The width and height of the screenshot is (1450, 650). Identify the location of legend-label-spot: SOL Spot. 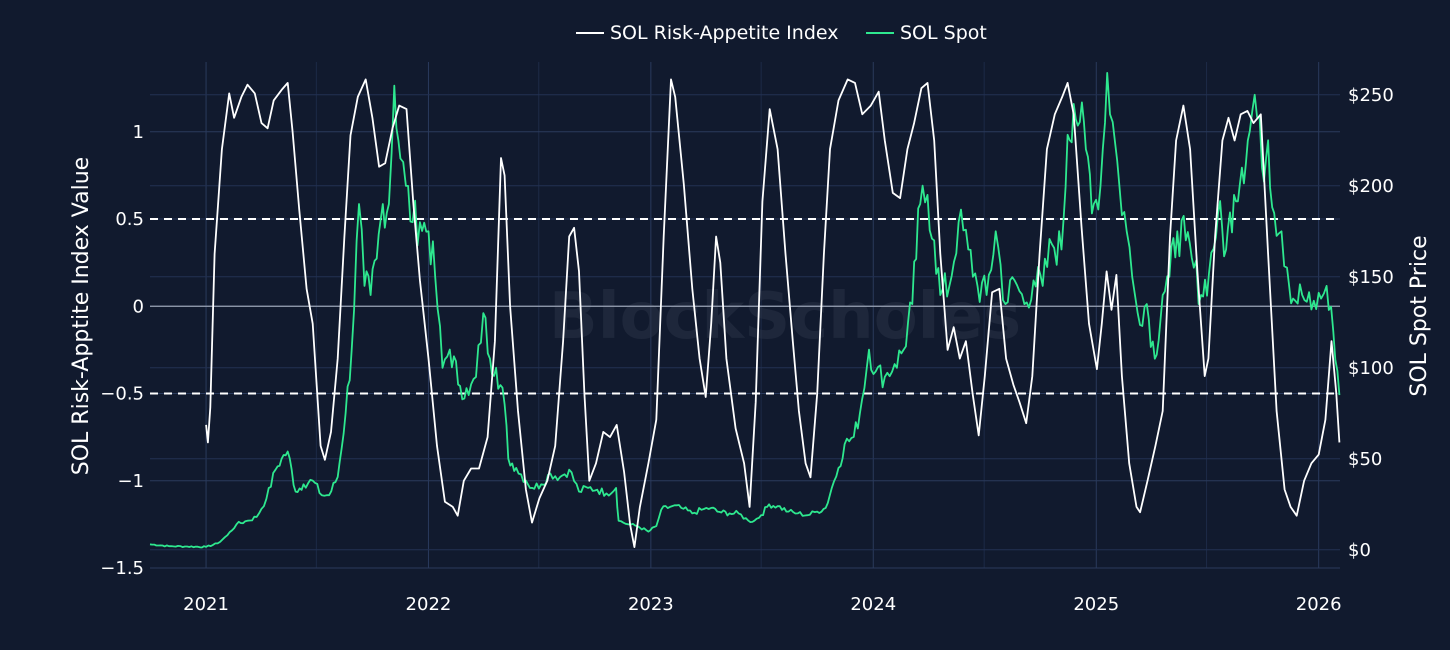
(943, 33).